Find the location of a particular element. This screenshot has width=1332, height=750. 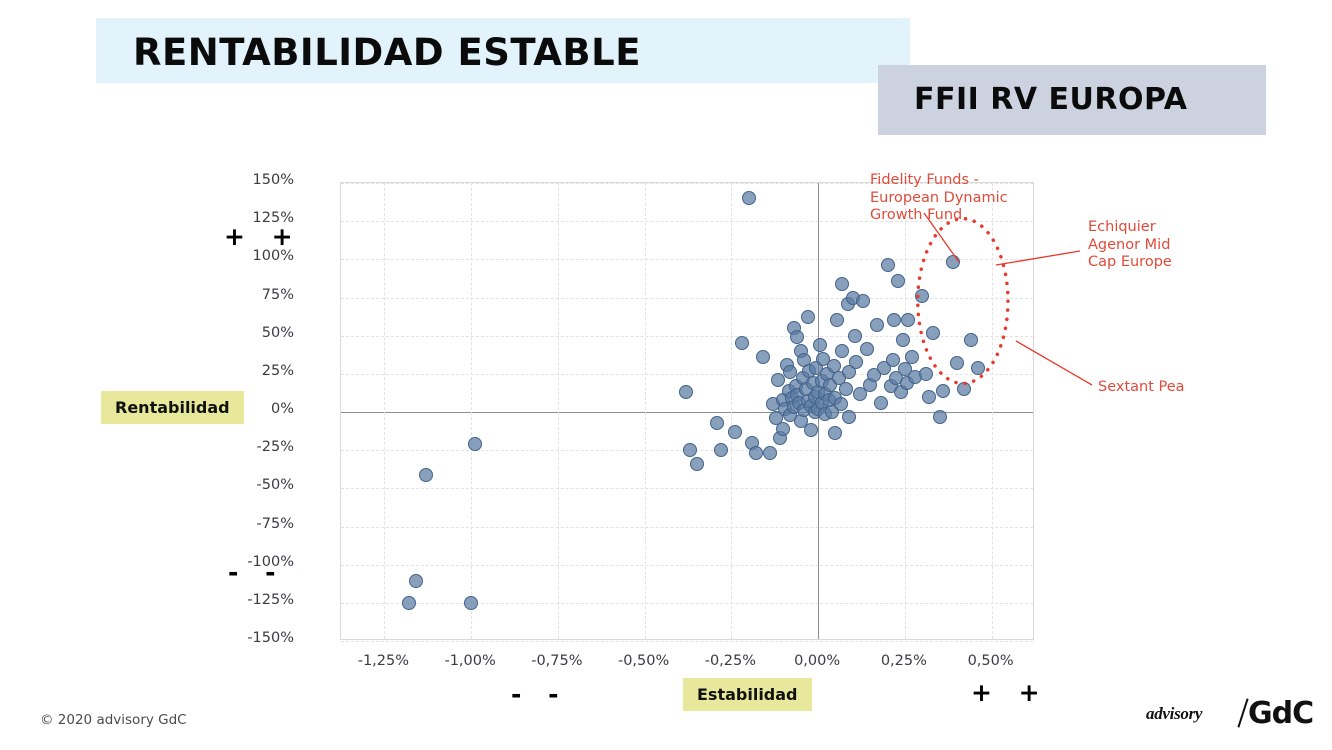

copyright-text: © 2020 advisory GdC is located at coordinates (113, 720).